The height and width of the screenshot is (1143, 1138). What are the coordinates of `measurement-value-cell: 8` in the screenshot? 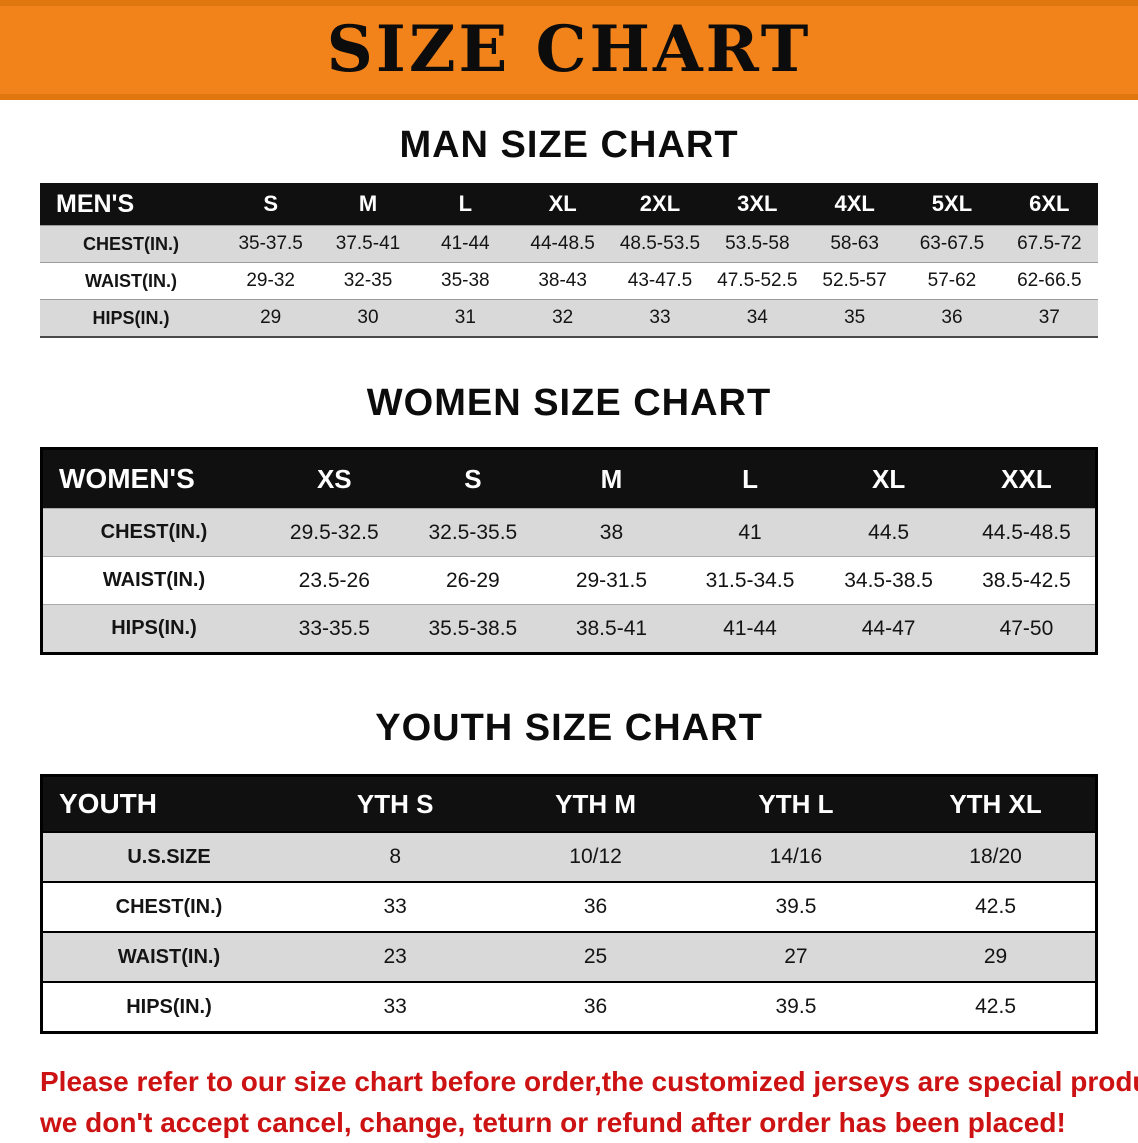 It's located at (395, 856).